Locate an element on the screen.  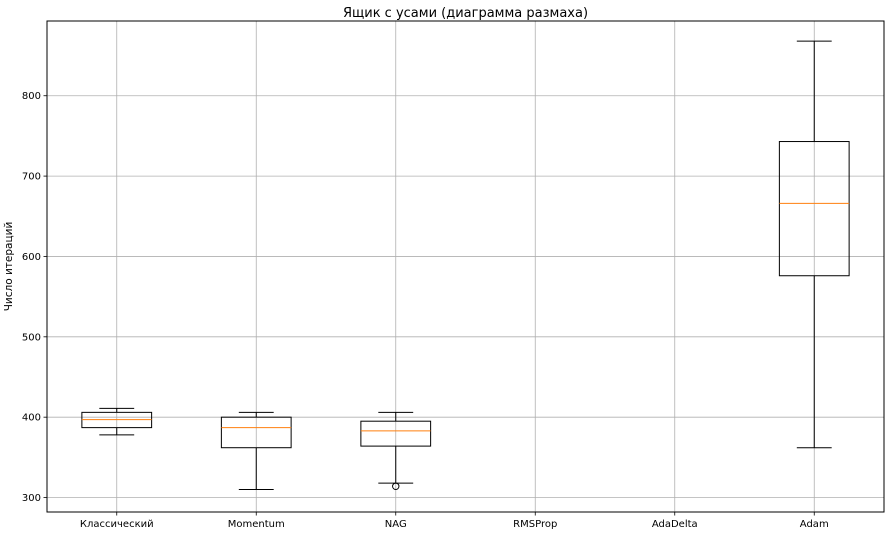
x-tick-label: Классический is located at coordinates (117, 524).